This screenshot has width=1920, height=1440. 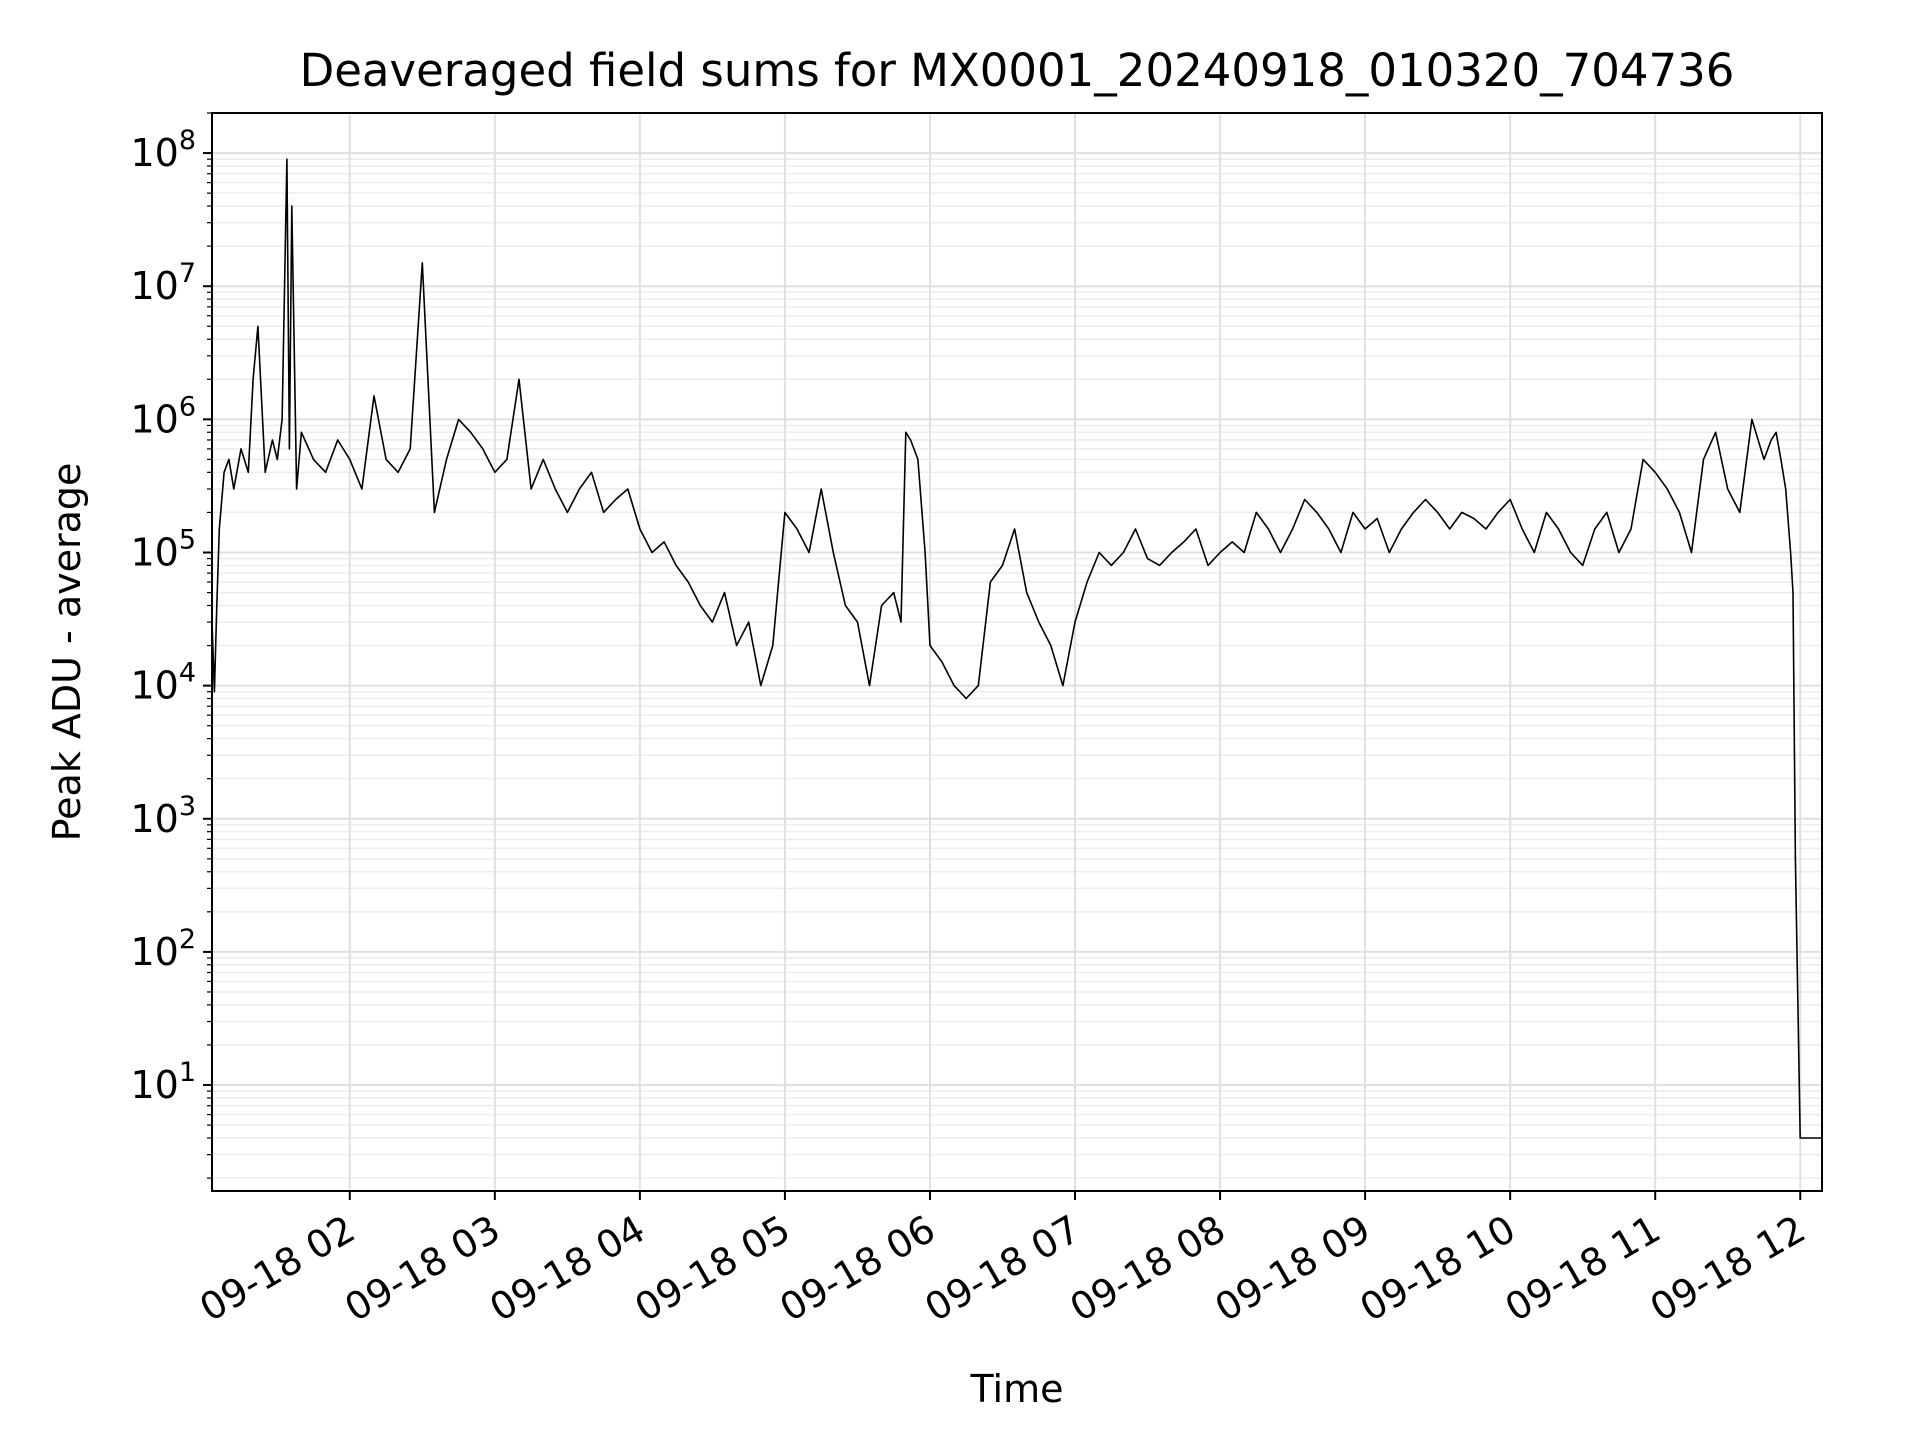 What do you see at coordinates (163, 816) in the screenshot?
I see `y-tick-label: 103` at bounding box center [163, 816].